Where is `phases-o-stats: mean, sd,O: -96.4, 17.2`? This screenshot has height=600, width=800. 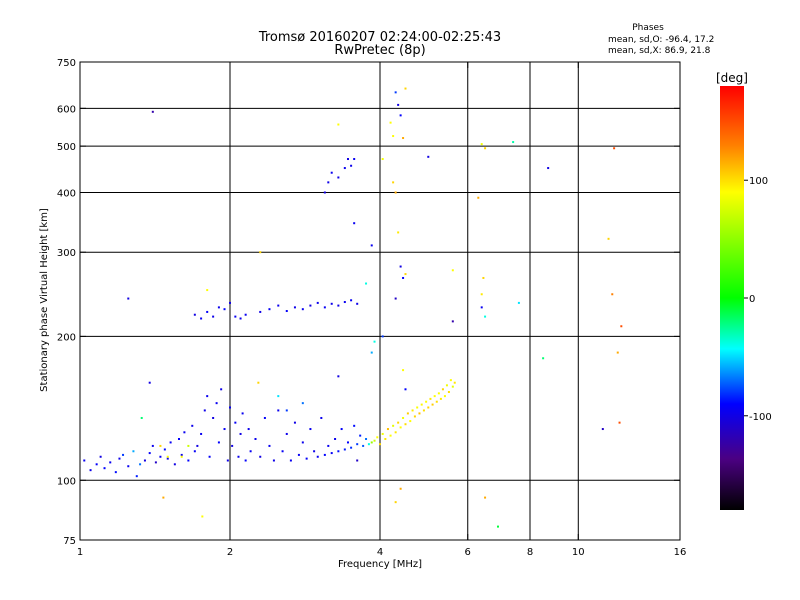 phases-o-stats: mean, sd,O: -96.4, 17.2 is located at coordinates (661, 40).